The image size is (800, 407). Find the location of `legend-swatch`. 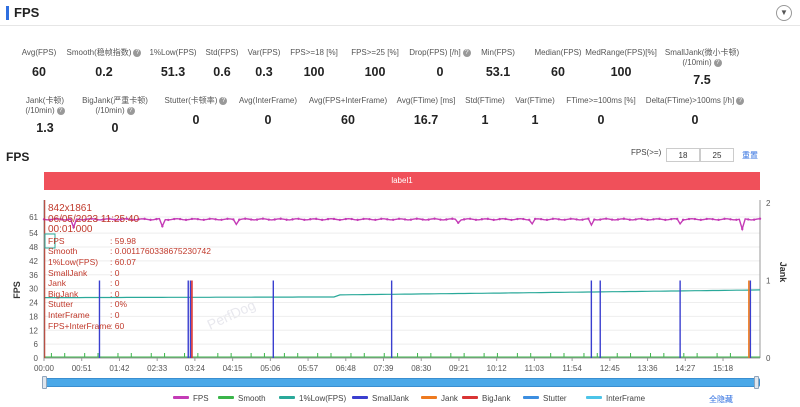

legend-swatch is located at coordinates (594, 398).